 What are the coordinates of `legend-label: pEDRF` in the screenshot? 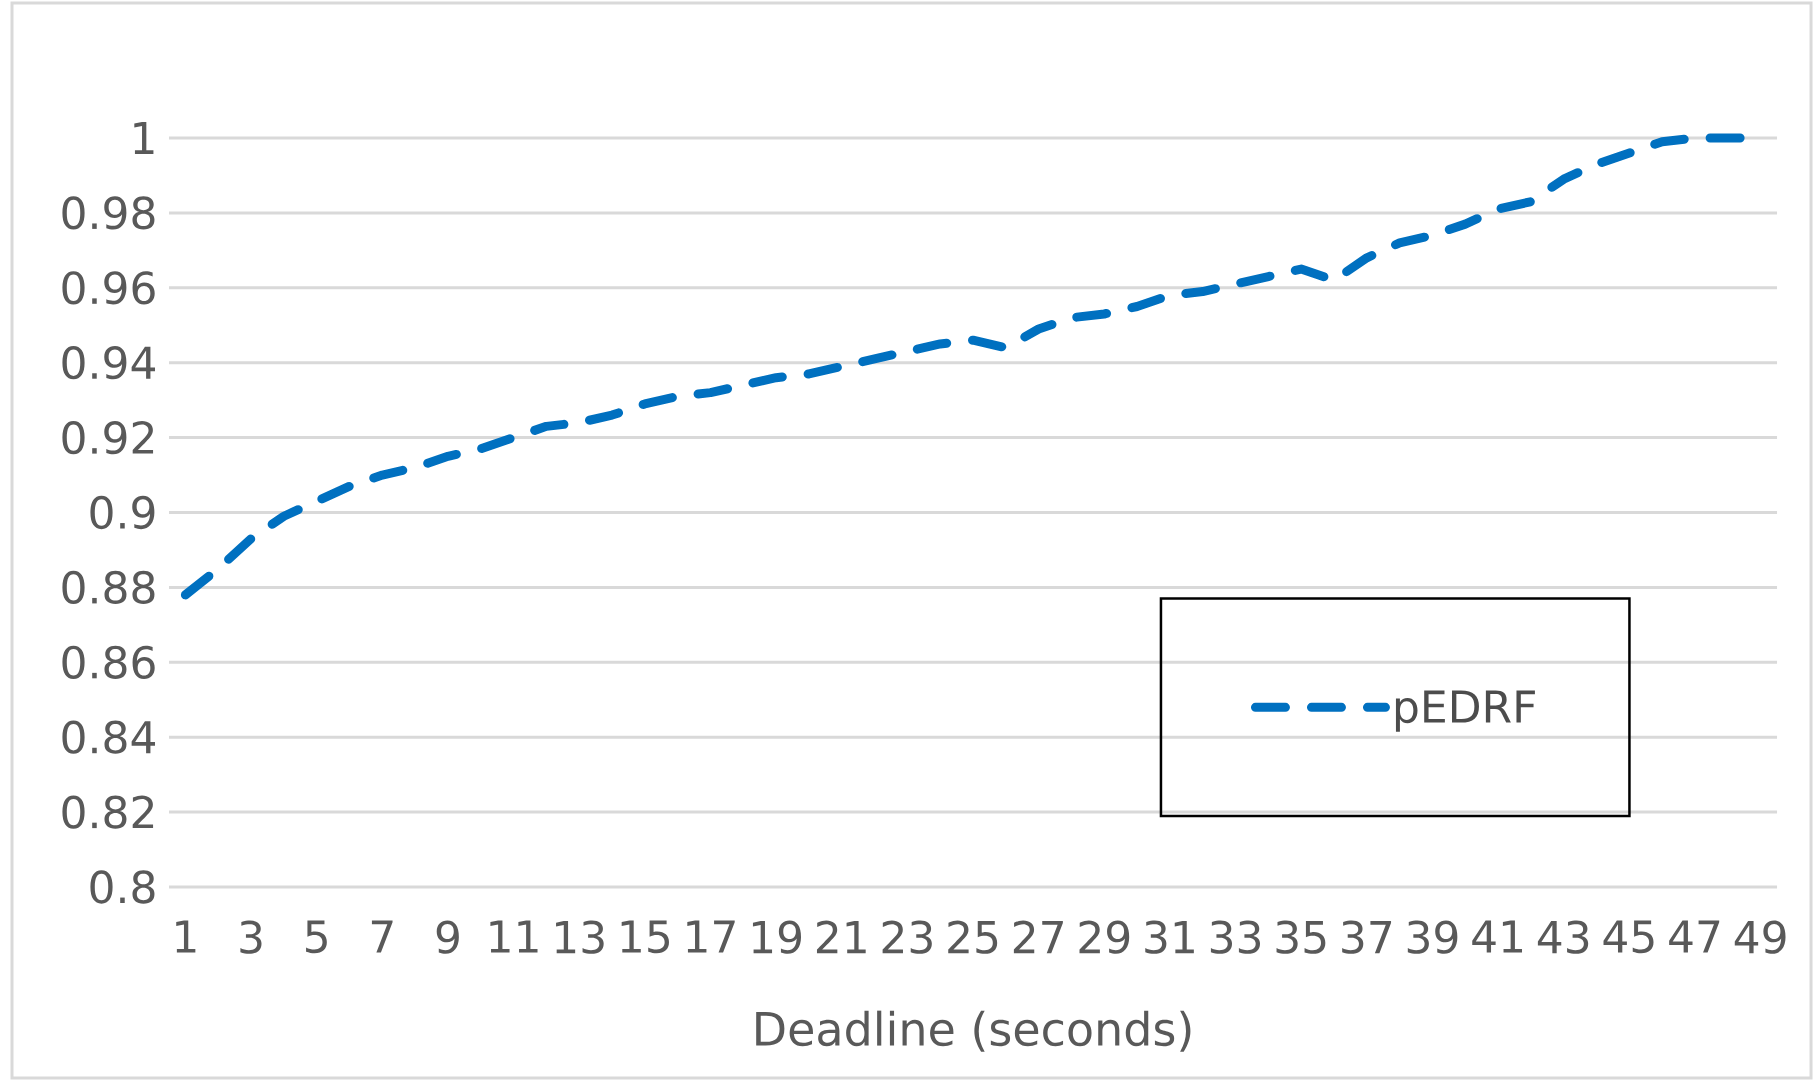 It's located at (1465, 711).